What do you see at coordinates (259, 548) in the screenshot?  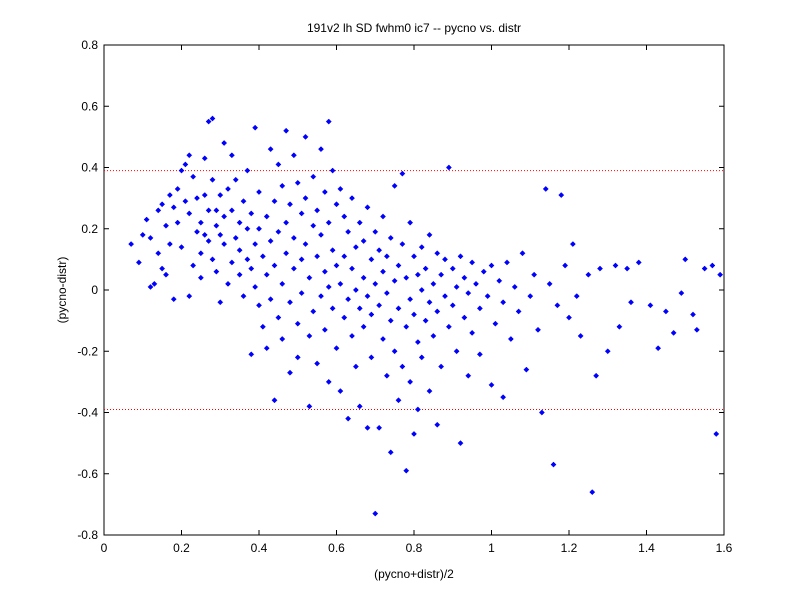 I see `x-tick-label: 0.4` at bounding box center [259, 548].